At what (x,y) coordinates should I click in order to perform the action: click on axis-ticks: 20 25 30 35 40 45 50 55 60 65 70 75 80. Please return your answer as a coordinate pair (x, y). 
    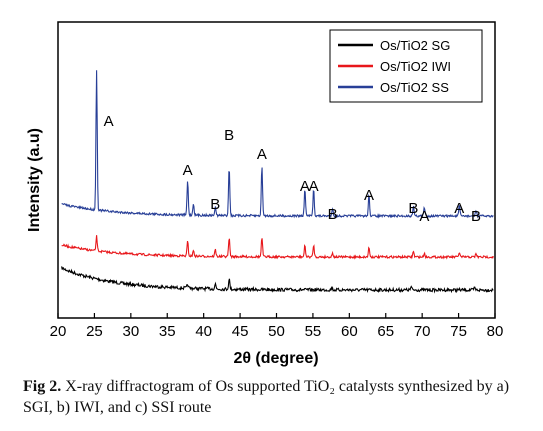
    Looking at the image, I should click on (277, 326).